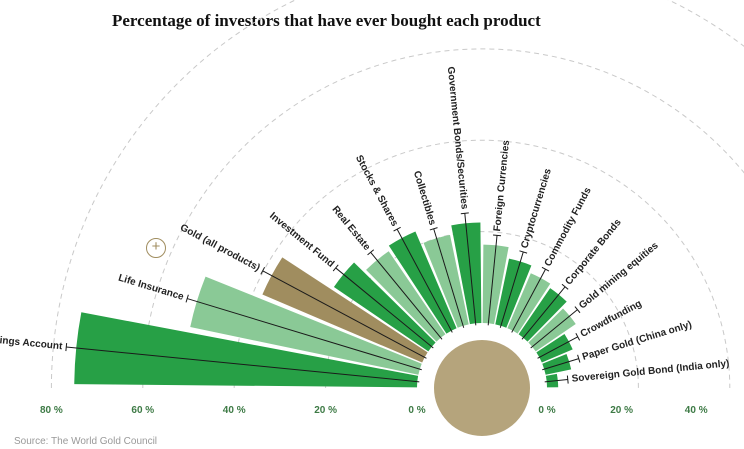  I want to click on center-hub, so click(482, 388).